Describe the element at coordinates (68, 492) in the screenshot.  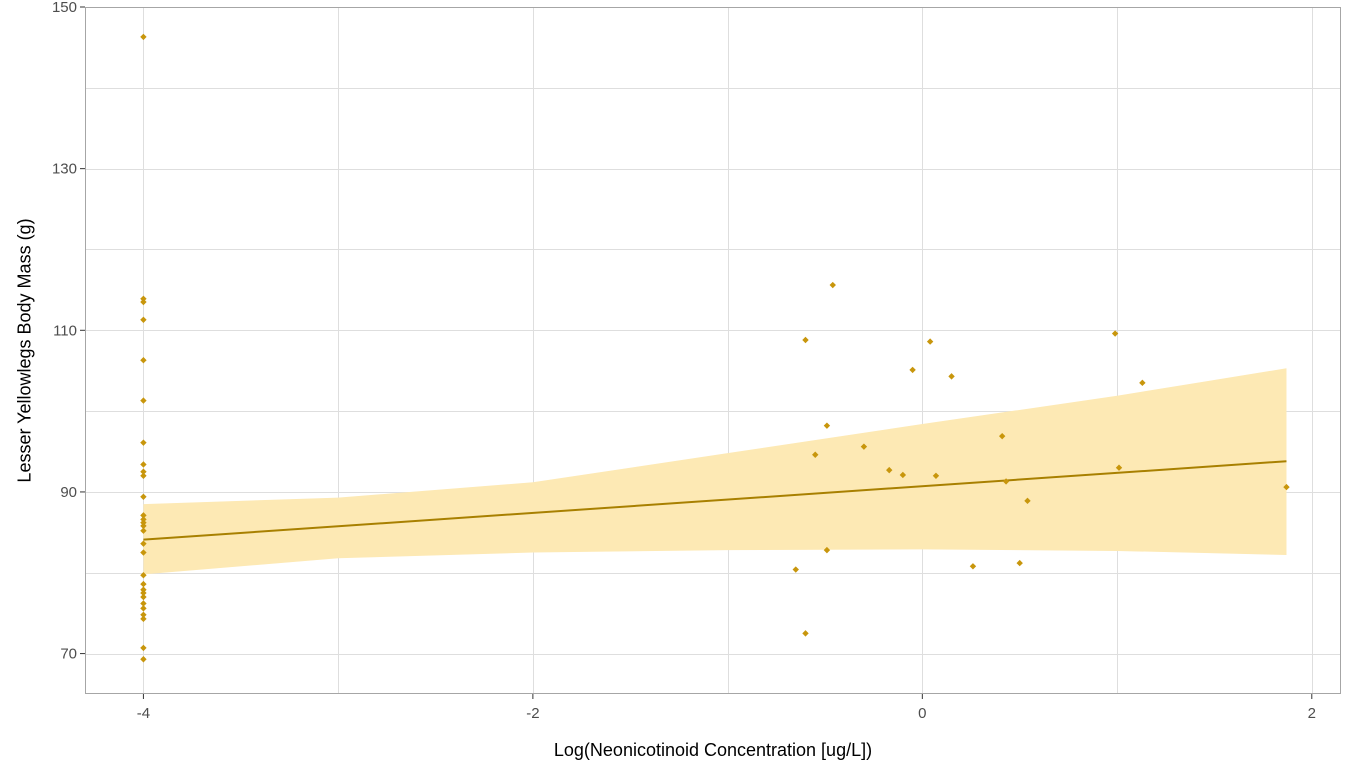
I see `y-tick-label: 90` at that location.